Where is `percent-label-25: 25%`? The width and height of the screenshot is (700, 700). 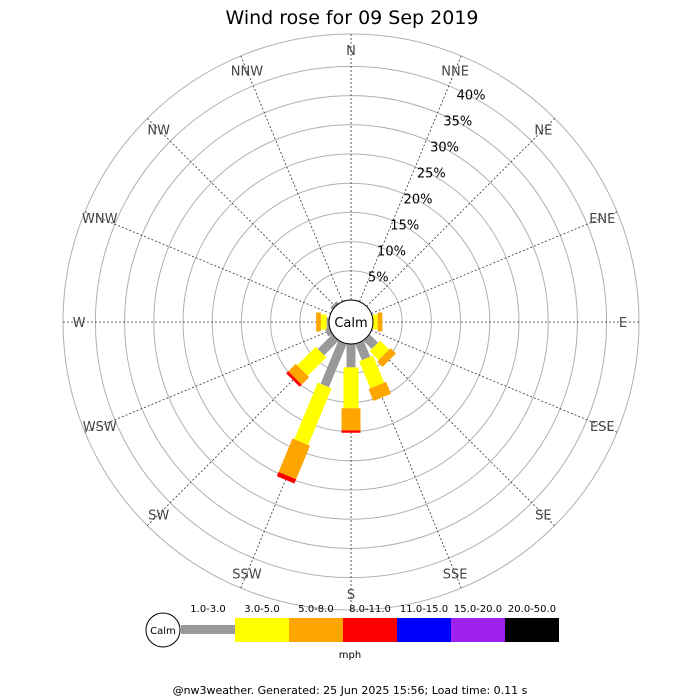 percent-label-25: 25% is located at coordinates (431, 173).